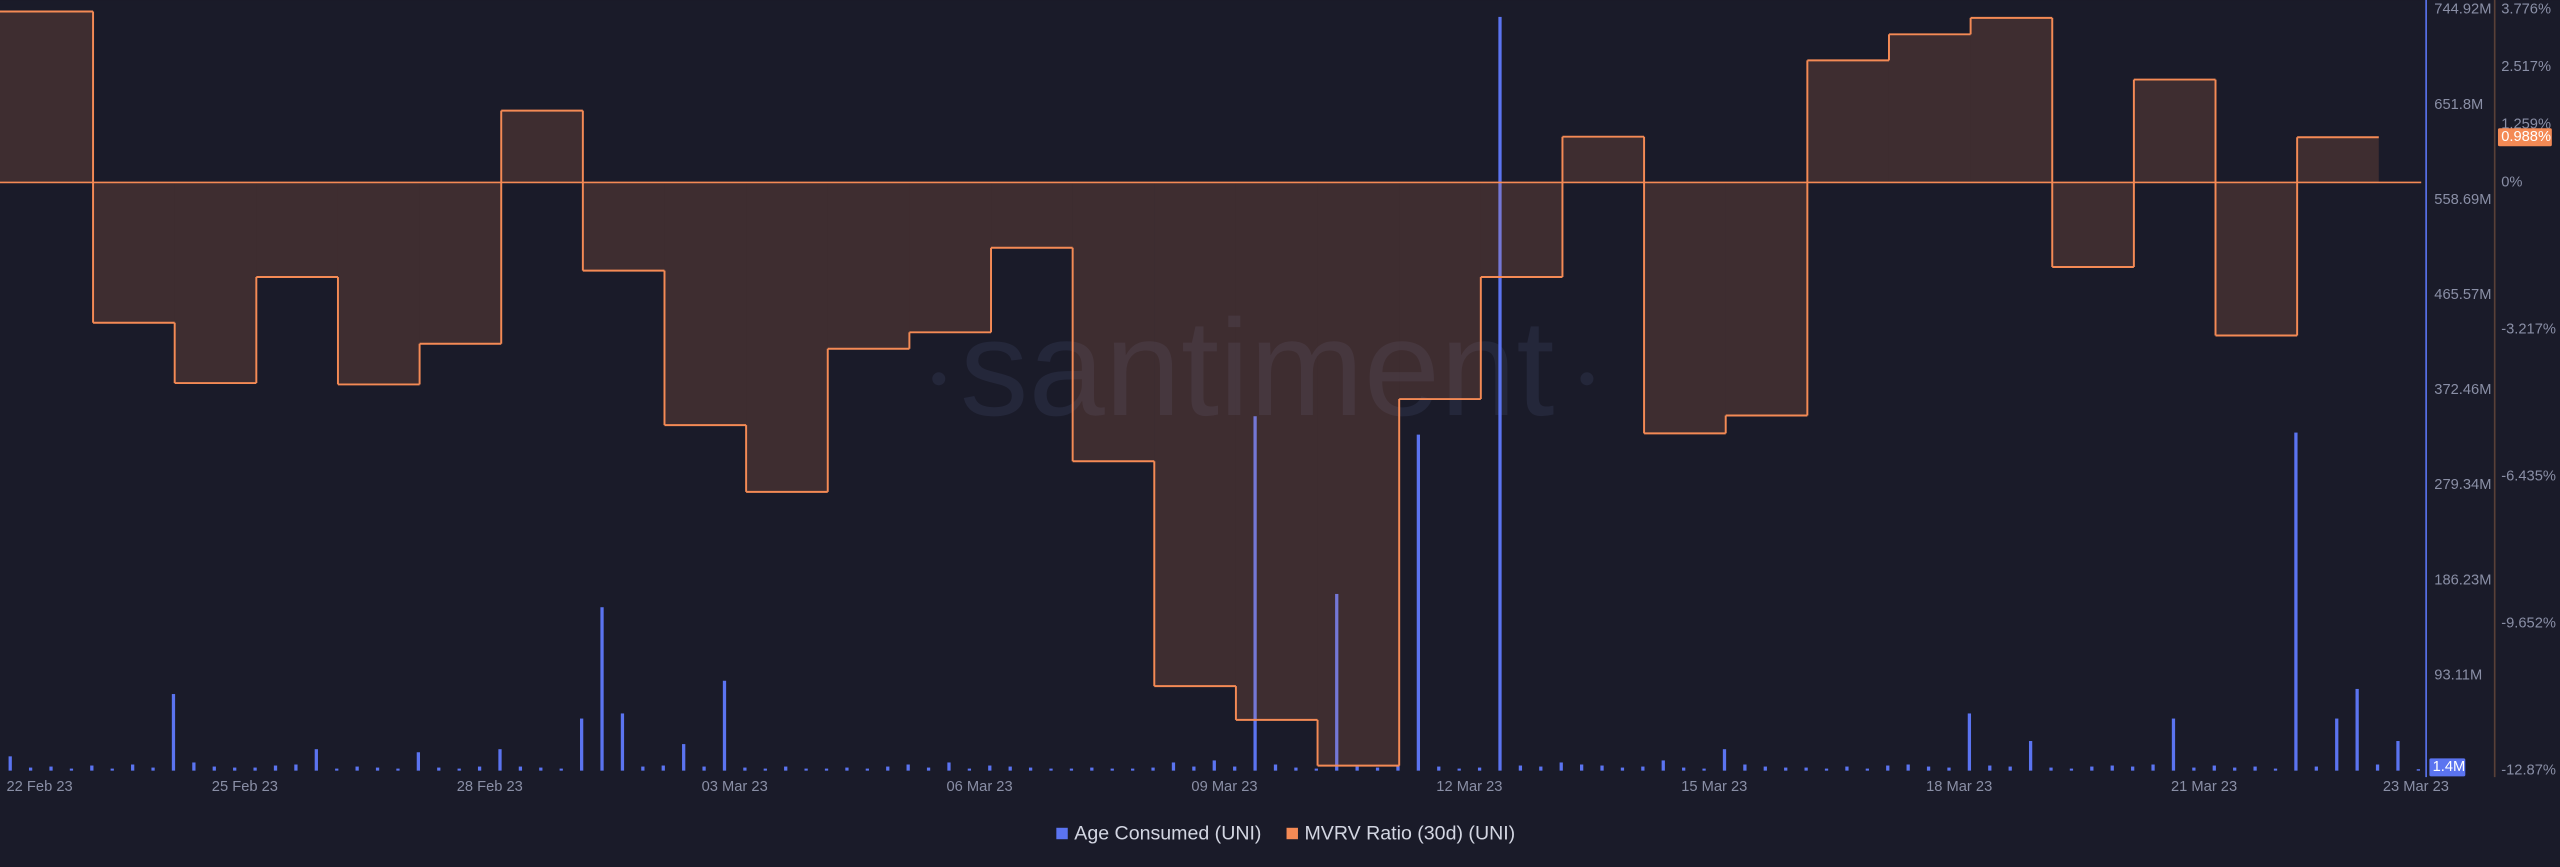 The height and width of the screenshot is (867, 2560). Describe the element at coordinates (1224, 787) in the screenshot. I see `x-tick-label: 09 Mar 23` at that location.